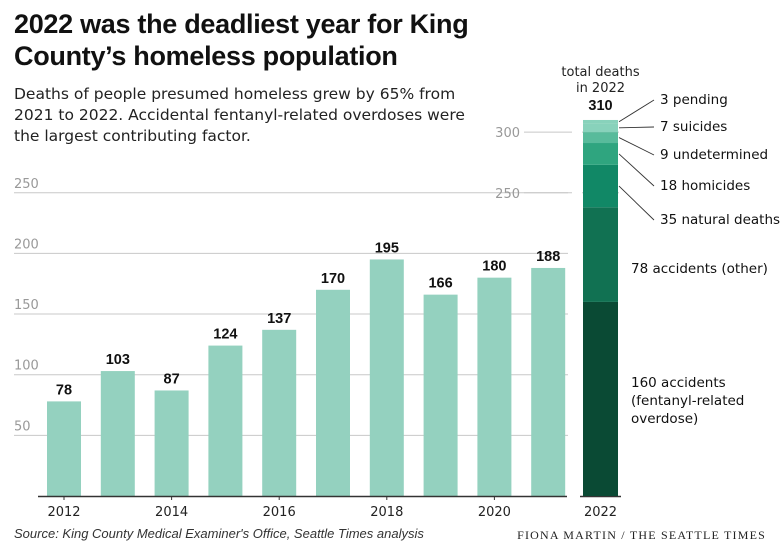  I want to click on segment-label: 18 homicides, so click(705, 186).